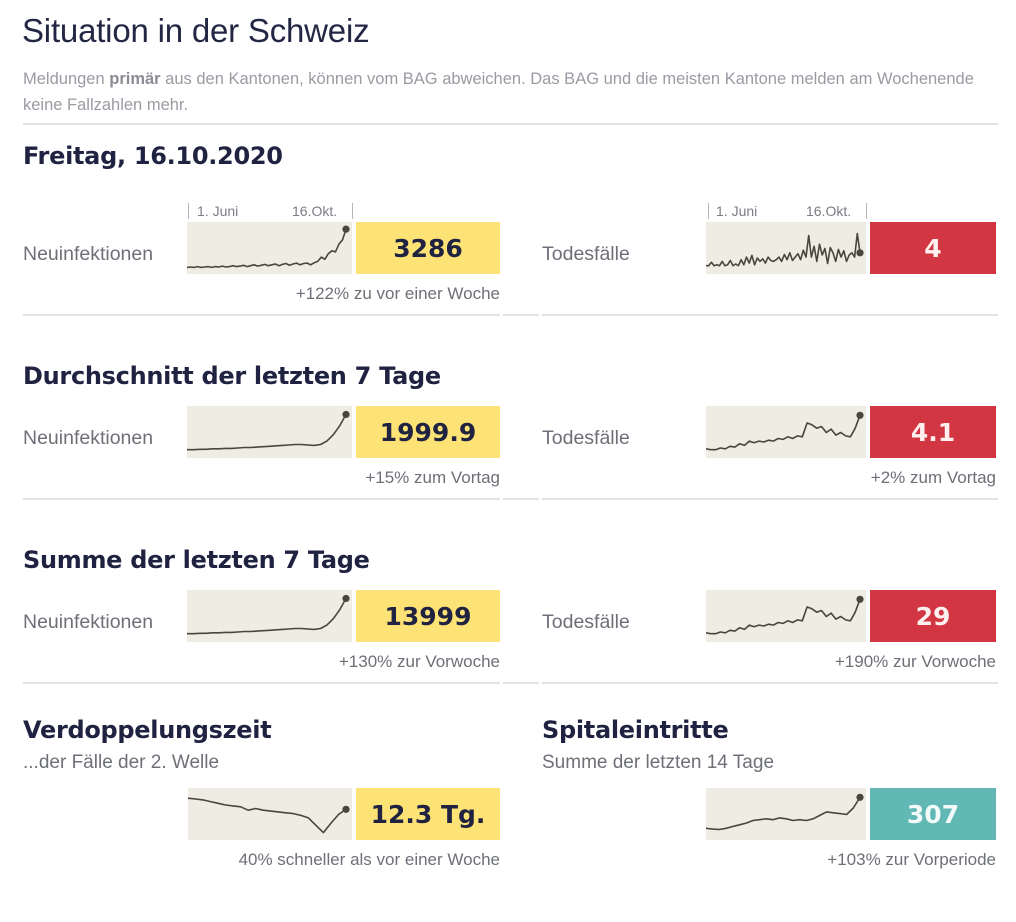  What do you see at coordinates (915, 661) in the screenshot?
I see `change-sum7-deaths: +190% zur Vorwoche` at bounding box center [915, 661].